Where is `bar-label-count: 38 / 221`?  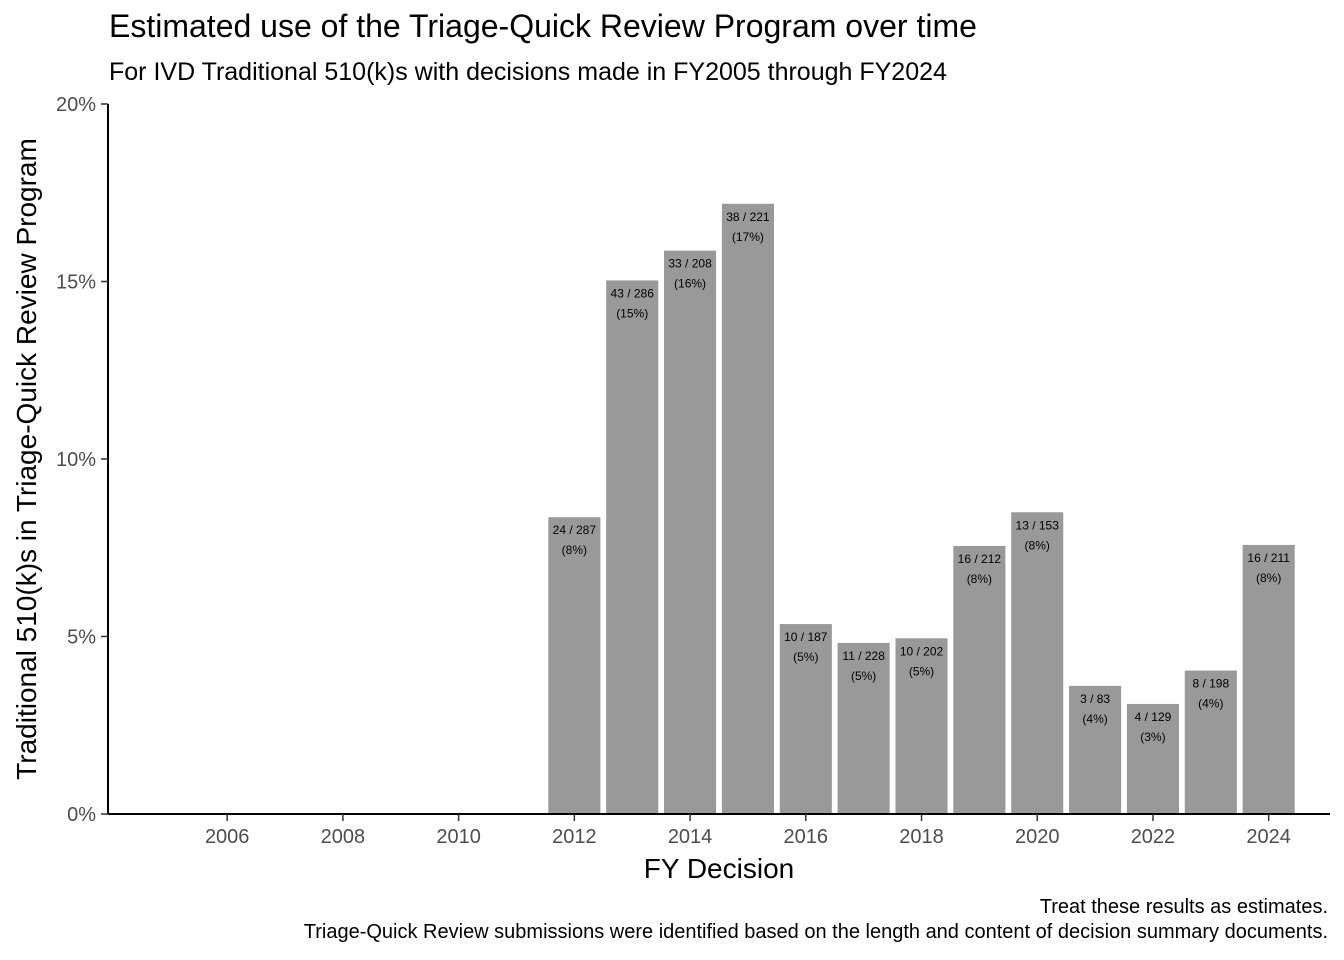 bar-label-count: 38 / 221 is located at coordinates (748, 217).